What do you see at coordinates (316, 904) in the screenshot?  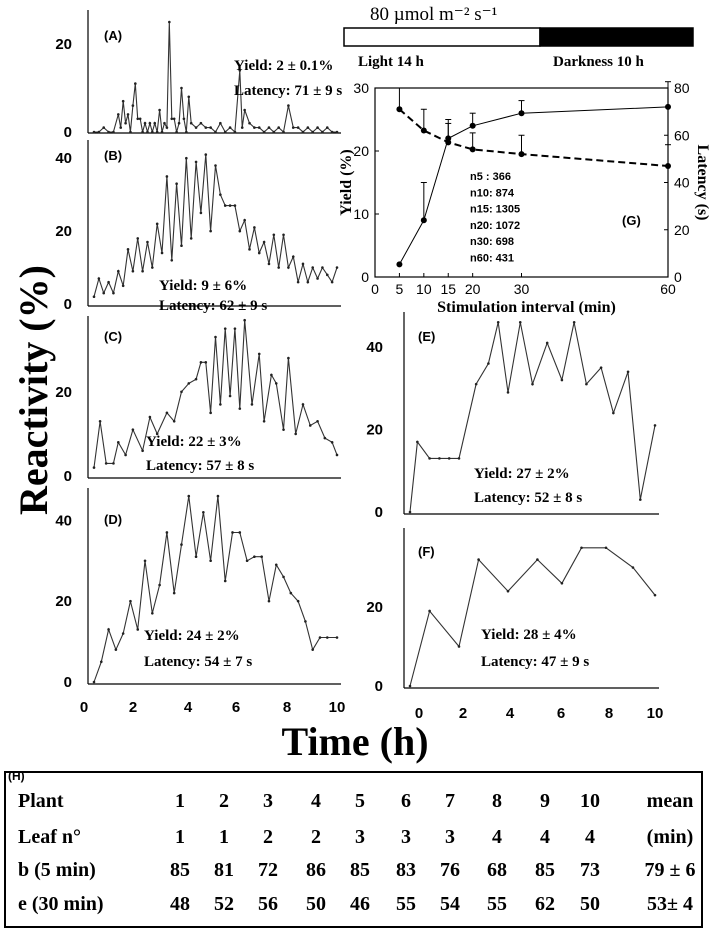 I see `table-cell: 50` at bounding box center [316, 904].